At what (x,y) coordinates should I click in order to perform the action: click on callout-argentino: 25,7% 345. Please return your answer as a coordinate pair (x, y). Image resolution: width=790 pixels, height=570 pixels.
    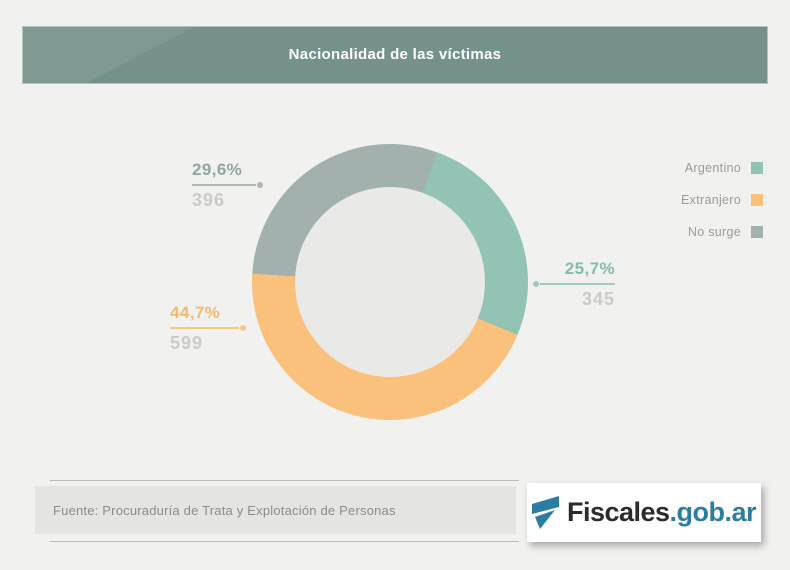
    Looking at the image, I should click on (574, 284).